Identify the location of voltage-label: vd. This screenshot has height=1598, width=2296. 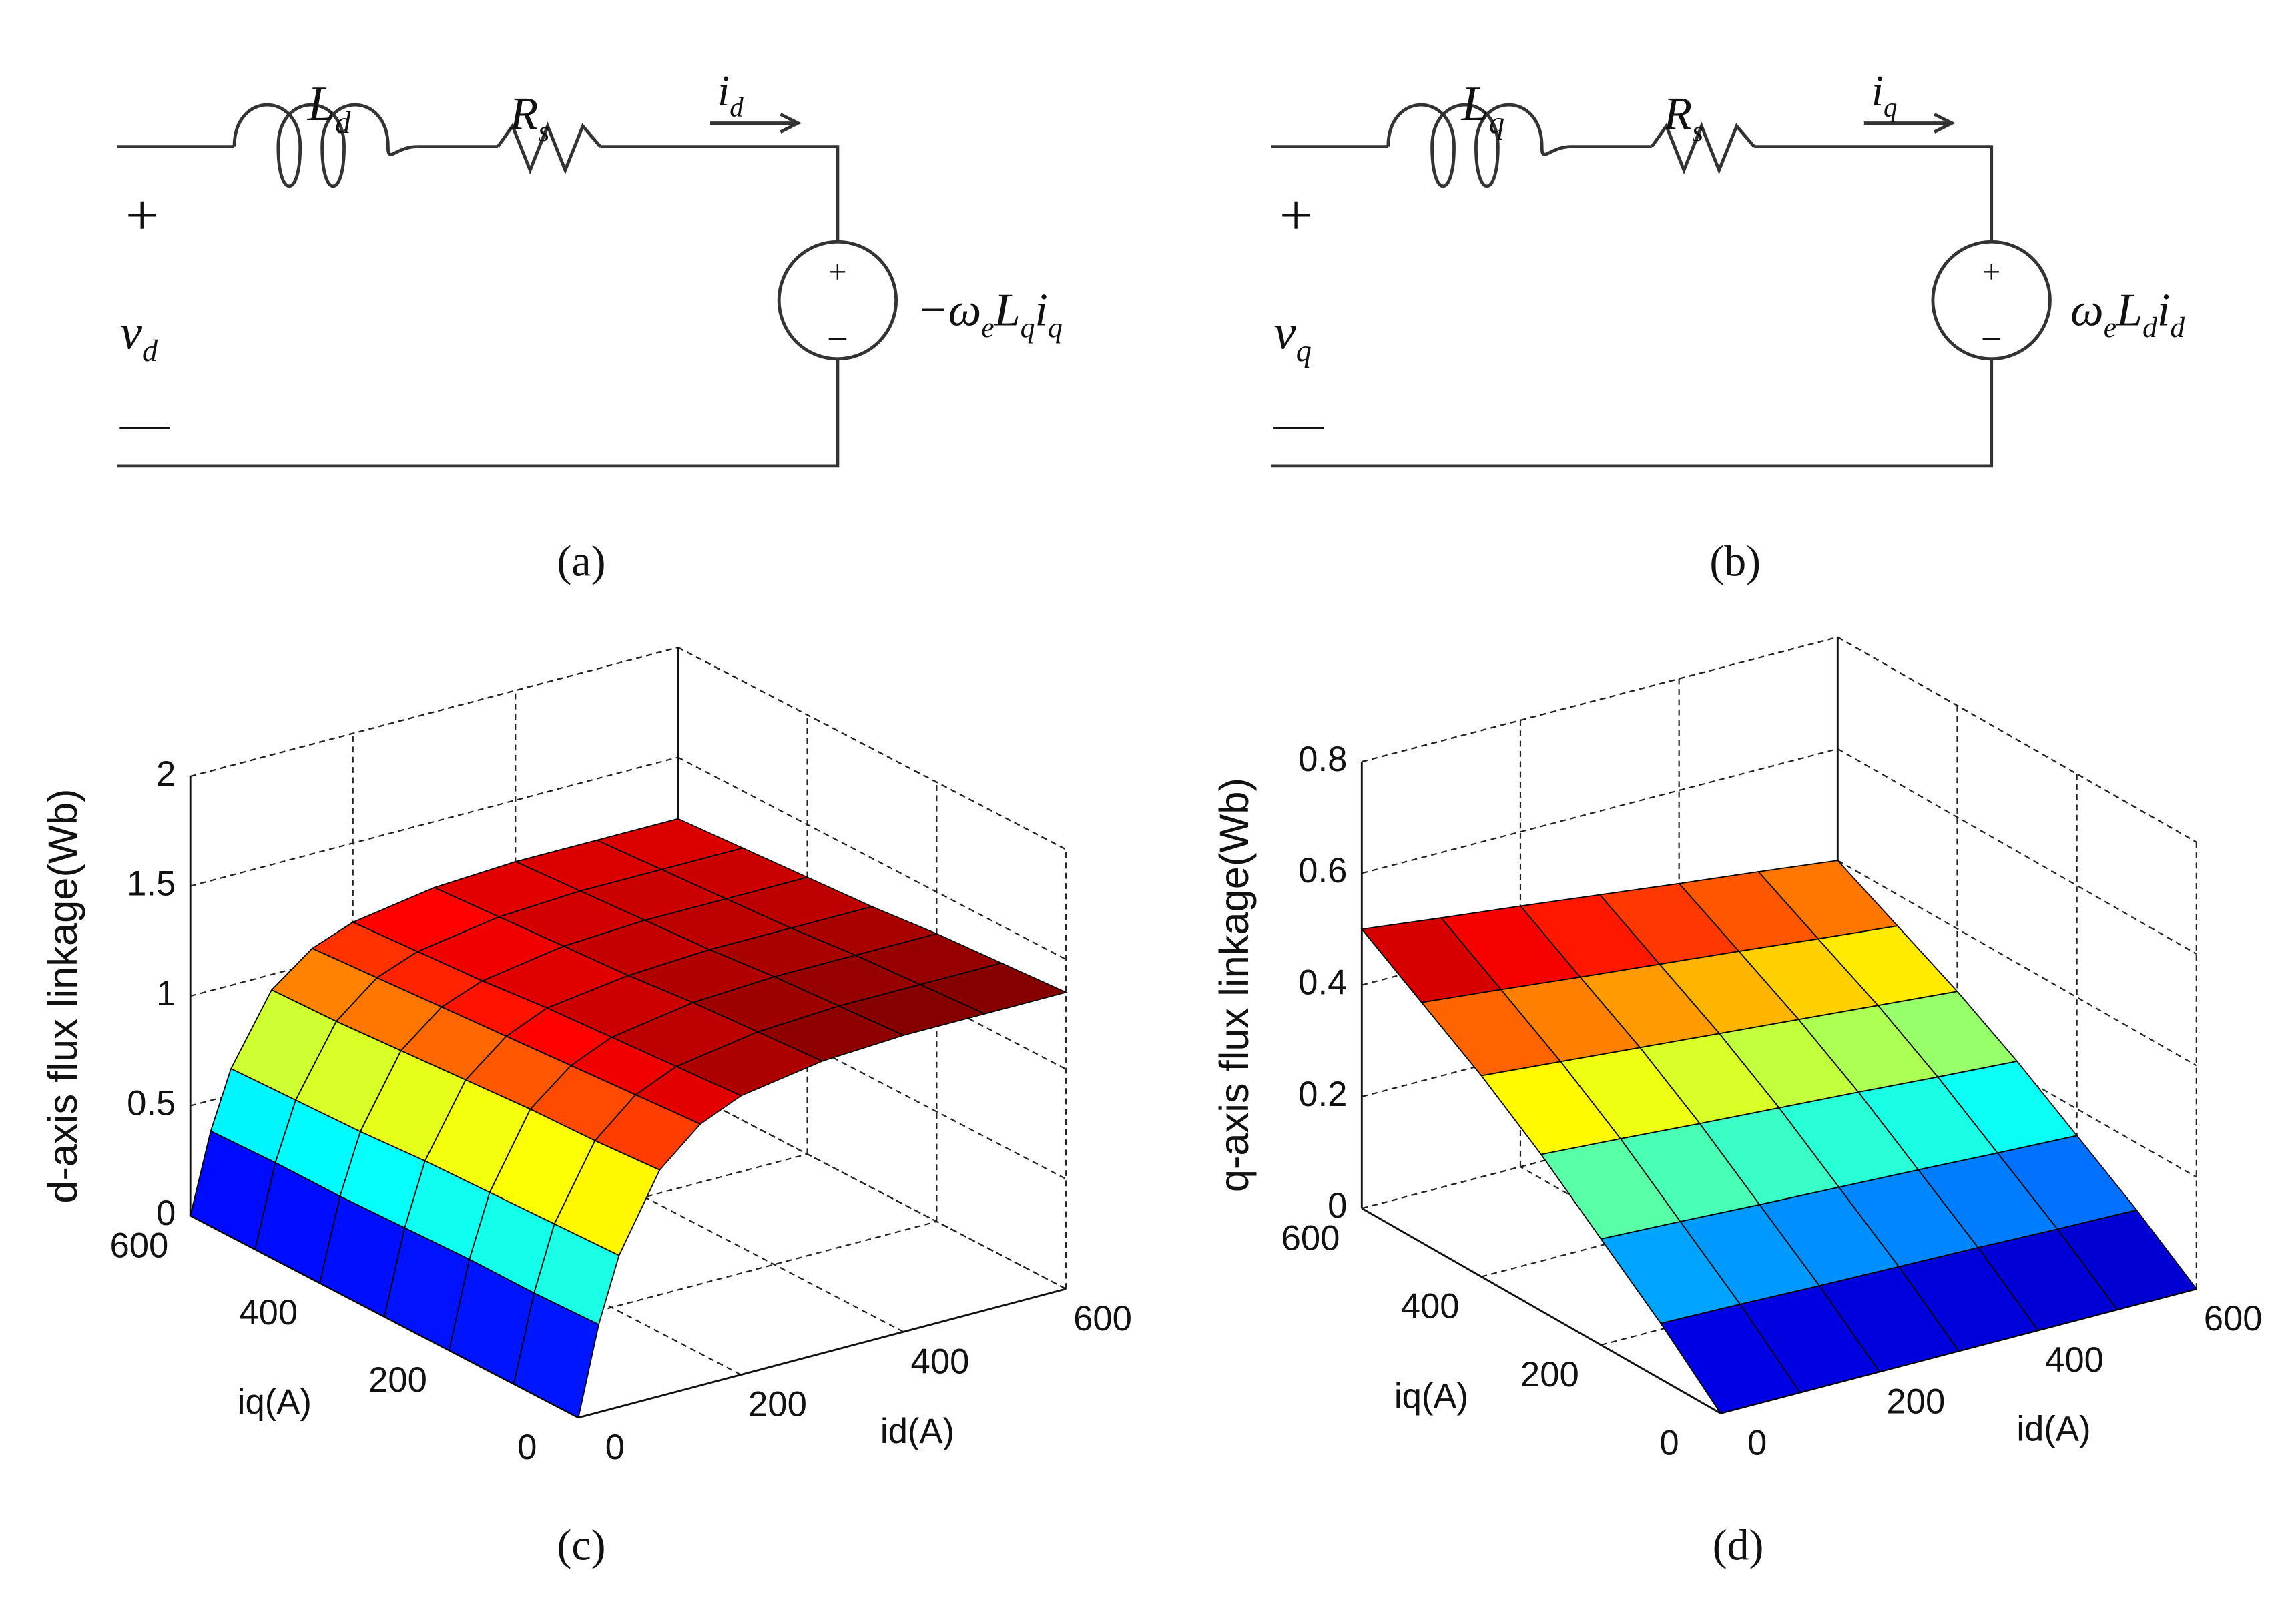
(139, 337).